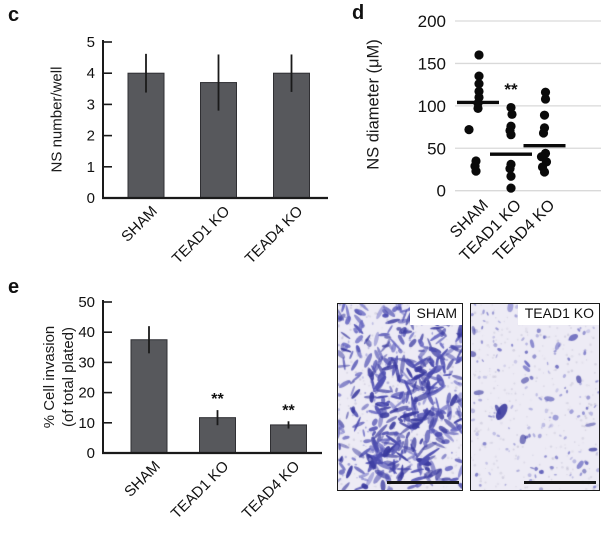  What do you see at coordinates (201, 235) in the screenshot?
I see `c-category-label-1: TEAD1 KO` at bounding box center [201, 235].